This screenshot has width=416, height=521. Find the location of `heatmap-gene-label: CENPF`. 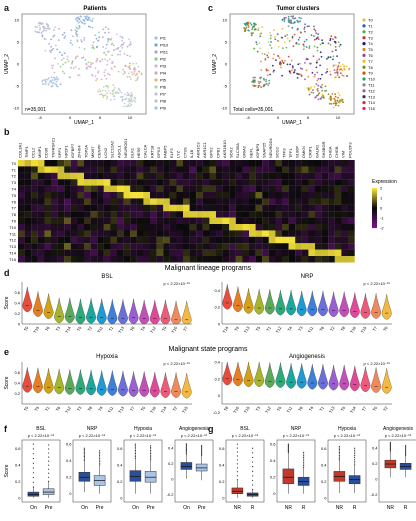

heatmap-gene-label: CENPF is located at coordinates (99, 151).